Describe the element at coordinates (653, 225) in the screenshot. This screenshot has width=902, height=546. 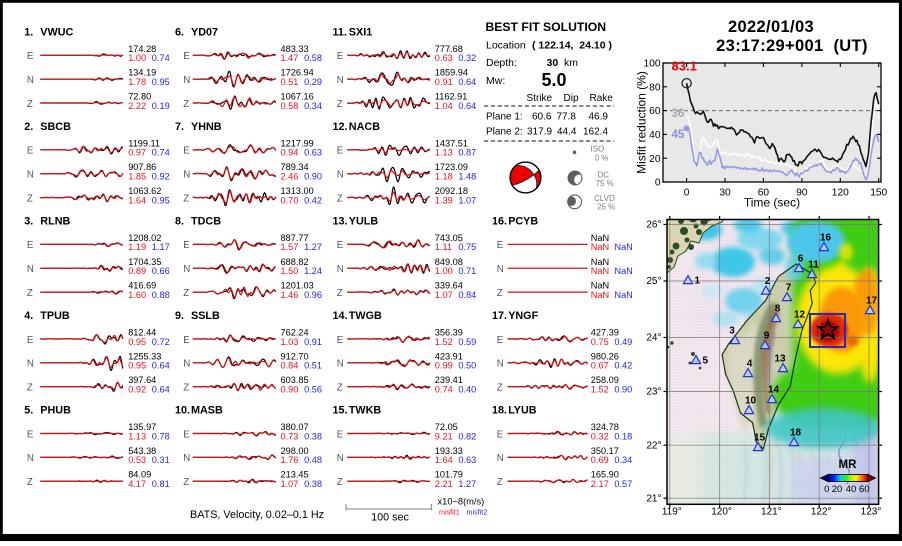
I see `svg-text: 26°` at that location.